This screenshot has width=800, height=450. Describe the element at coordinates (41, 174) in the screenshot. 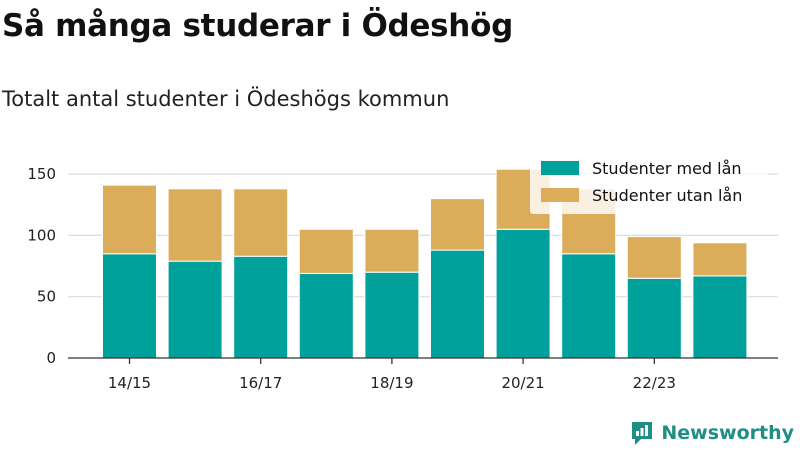

I see `y-tick-label: 150` at that location.